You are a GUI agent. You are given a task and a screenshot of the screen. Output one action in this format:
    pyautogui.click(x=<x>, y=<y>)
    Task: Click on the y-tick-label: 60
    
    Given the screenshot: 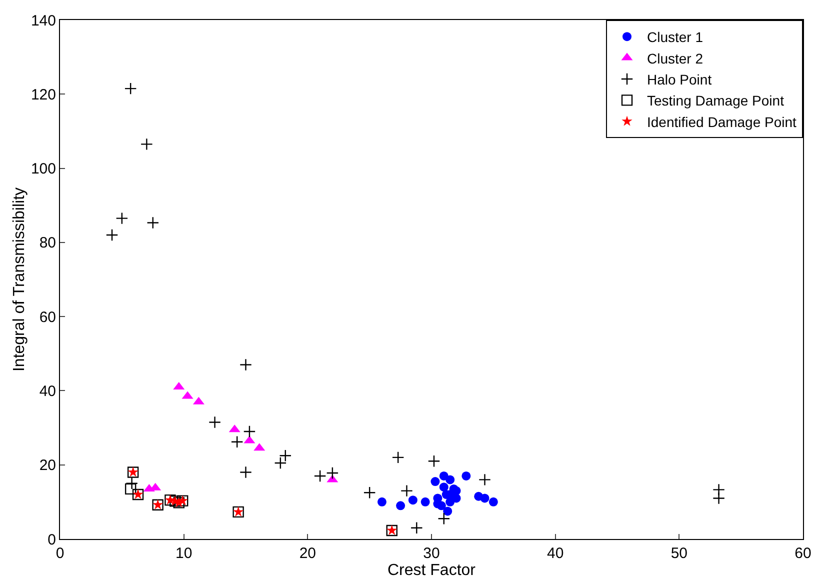 What is the action you would take?
    pyautogui.click(x=47, y=317)
    